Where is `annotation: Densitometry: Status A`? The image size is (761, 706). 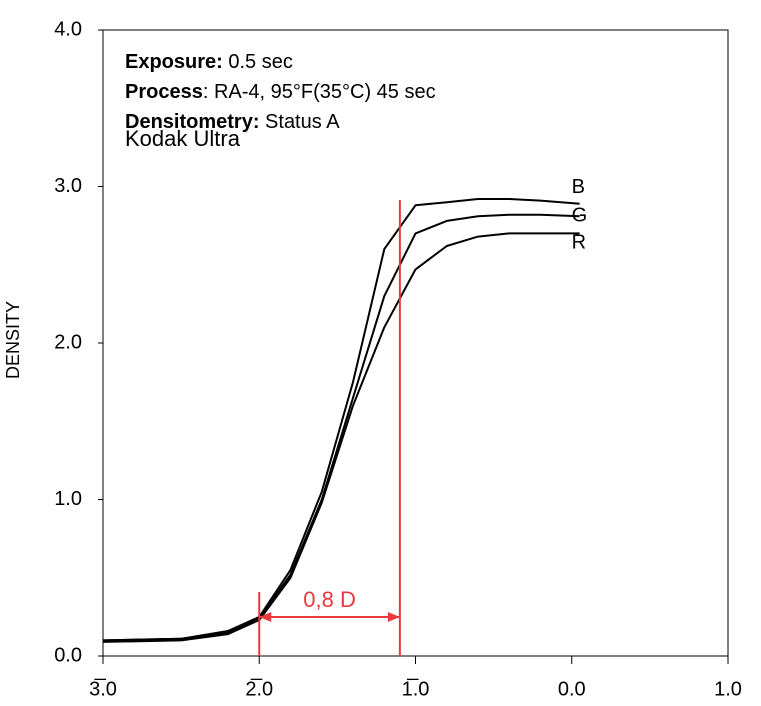 annotation: Densitometry: Status A is located at coordinates (232, 122).